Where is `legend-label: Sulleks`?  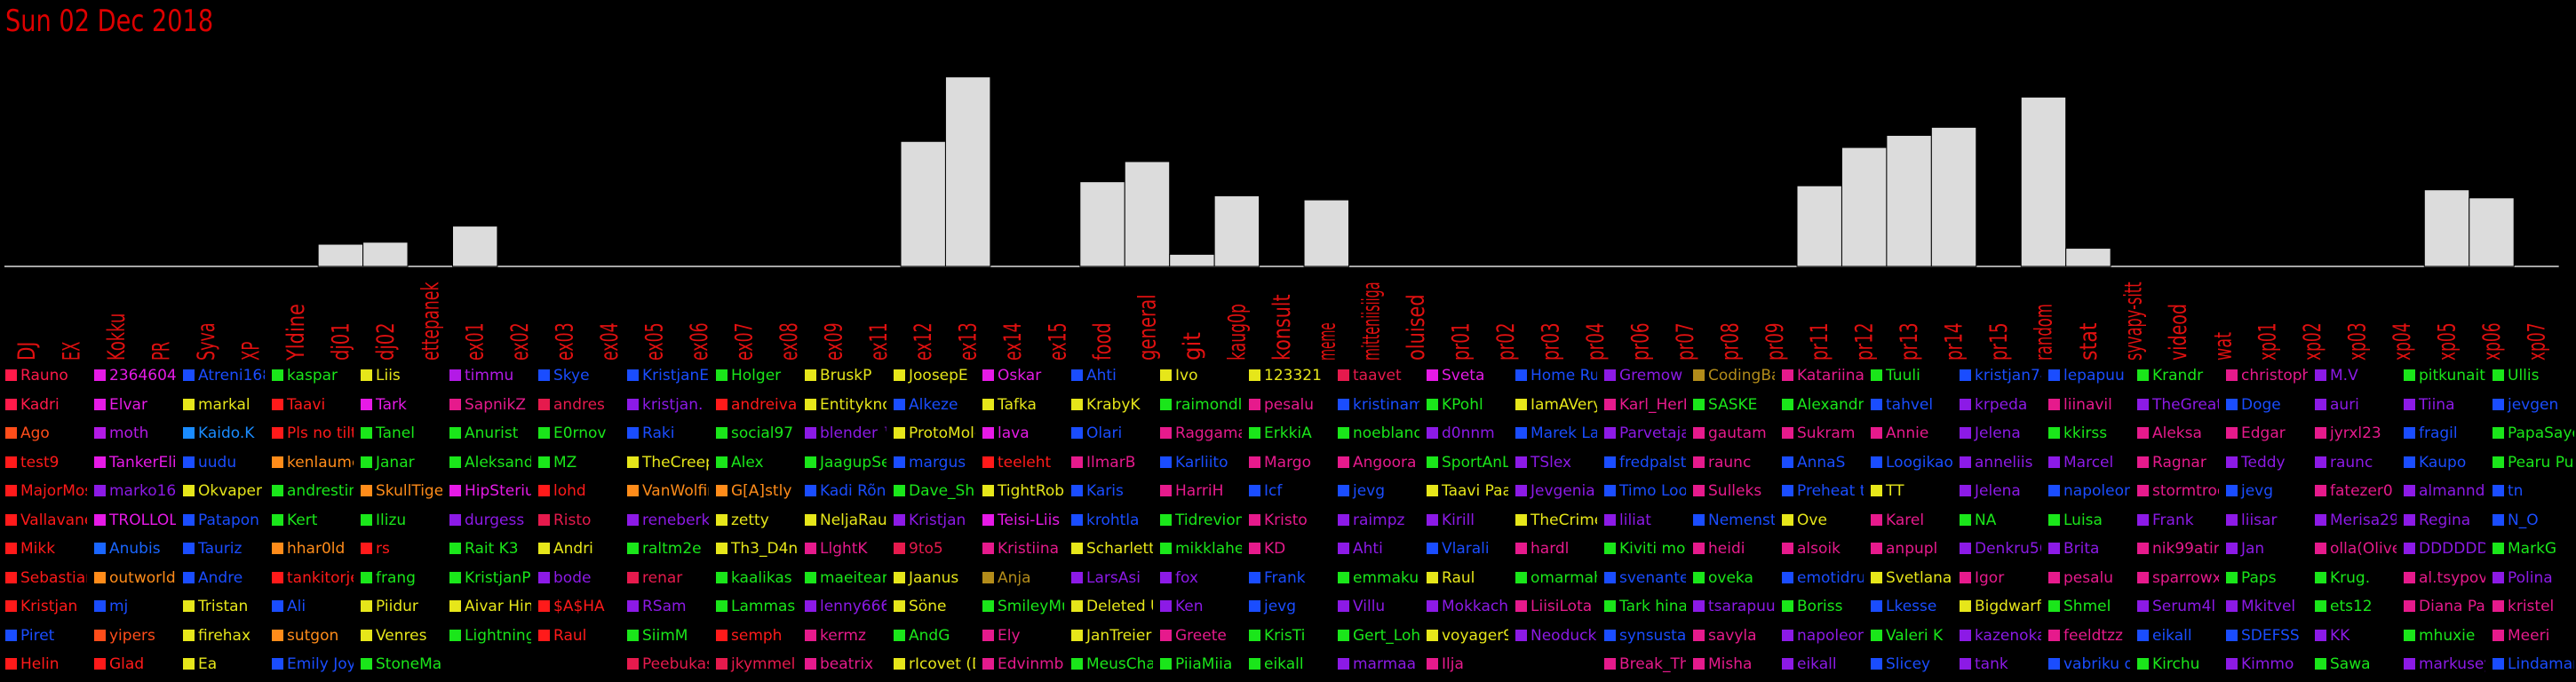
legend-label: Sulleks is located at coordinates (1735, 491).